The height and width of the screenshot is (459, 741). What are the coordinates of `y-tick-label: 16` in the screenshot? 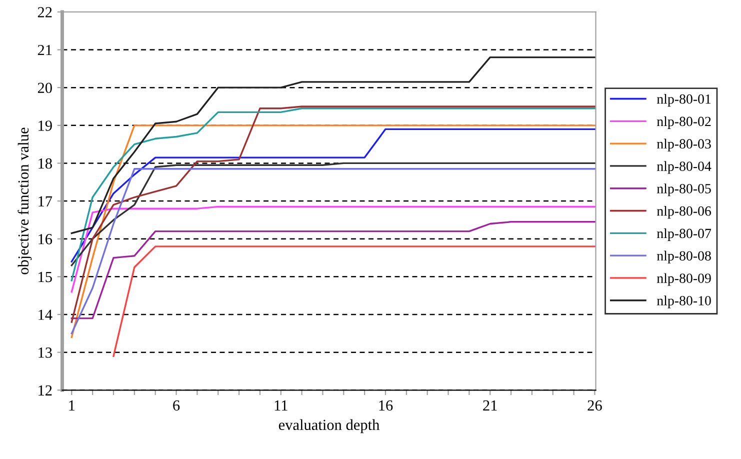 It's located at (45, 239).